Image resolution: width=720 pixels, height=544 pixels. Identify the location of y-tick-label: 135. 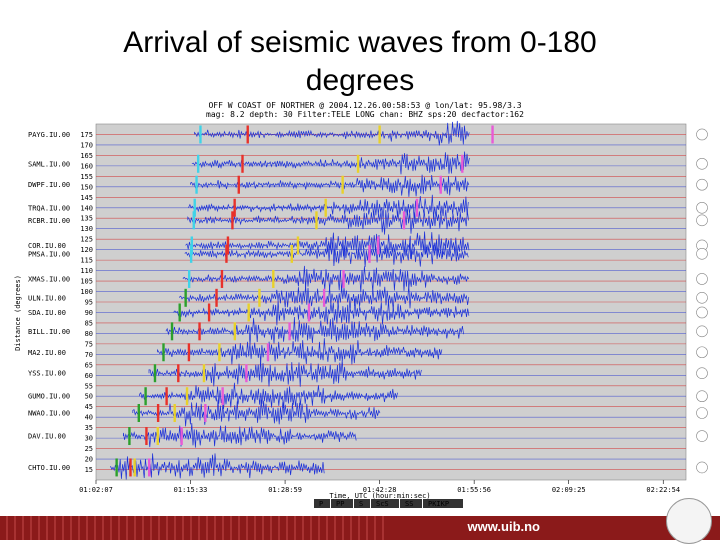
(86, 219).